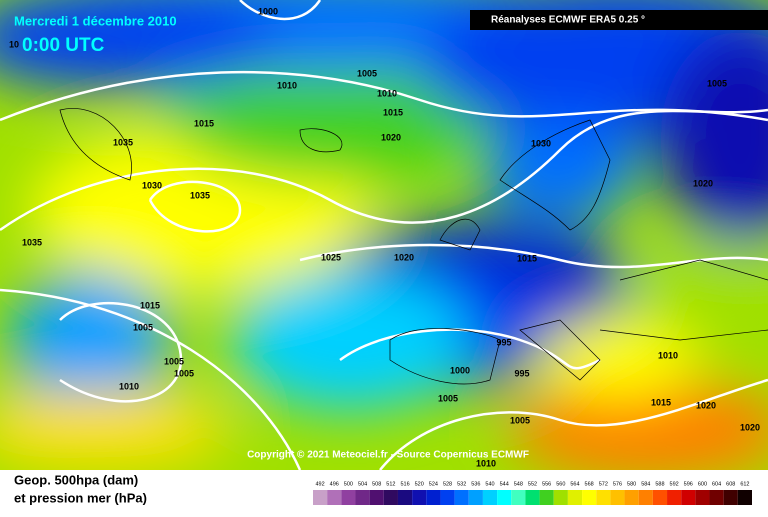 The image size is (768, 517). I want to click on isobar-label: 10, so click(14, 44).